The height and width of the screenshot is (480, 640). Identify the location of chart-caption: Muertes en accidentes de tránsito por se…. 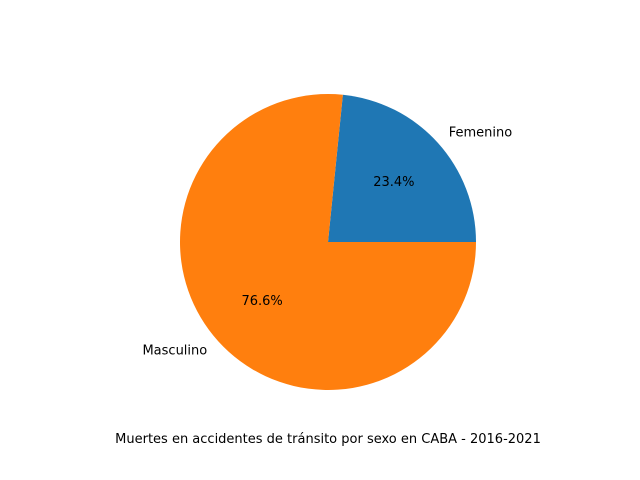
(328, 439).